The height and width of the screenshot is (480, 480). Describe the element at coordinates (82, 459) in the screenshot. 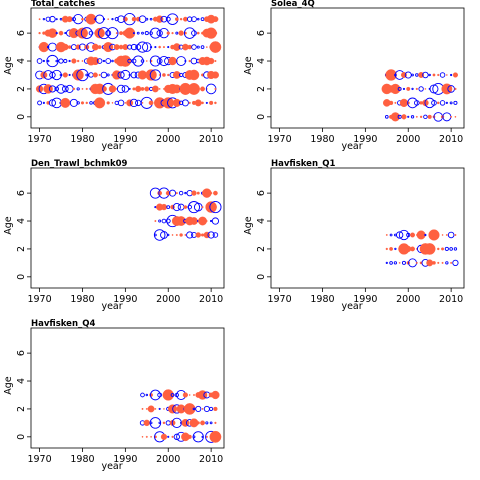

I see `x-tick-label: 1980` at that location.